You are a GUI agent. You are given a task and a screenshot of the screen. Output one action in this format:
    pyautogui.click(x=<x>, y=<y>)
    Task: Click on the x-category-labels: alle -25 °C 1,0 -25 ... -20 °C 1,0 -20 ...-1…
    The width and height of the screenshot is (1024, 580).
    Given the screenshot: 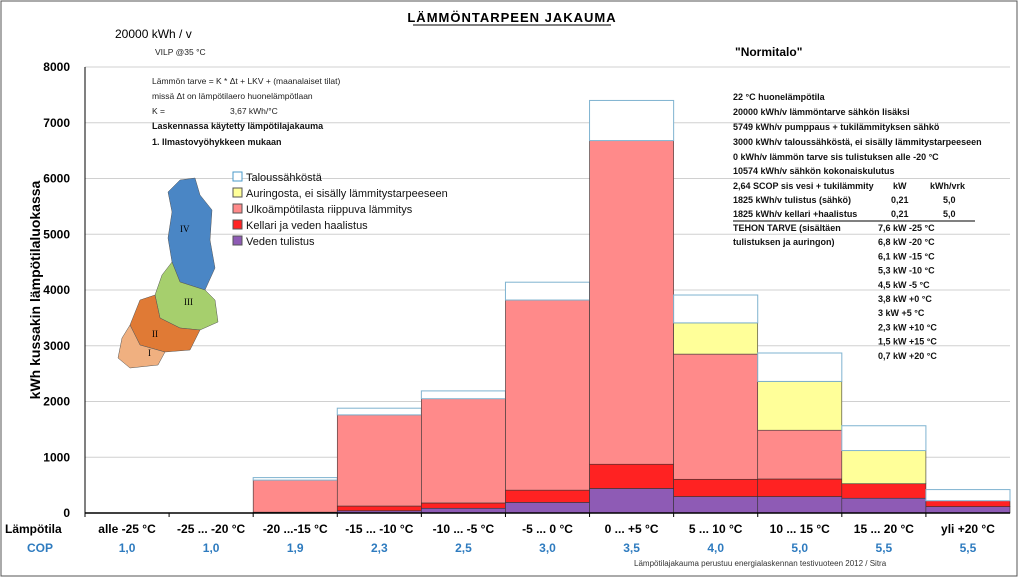 What is the action you would take?
    pyautogui.click(x=539, y=534)
    